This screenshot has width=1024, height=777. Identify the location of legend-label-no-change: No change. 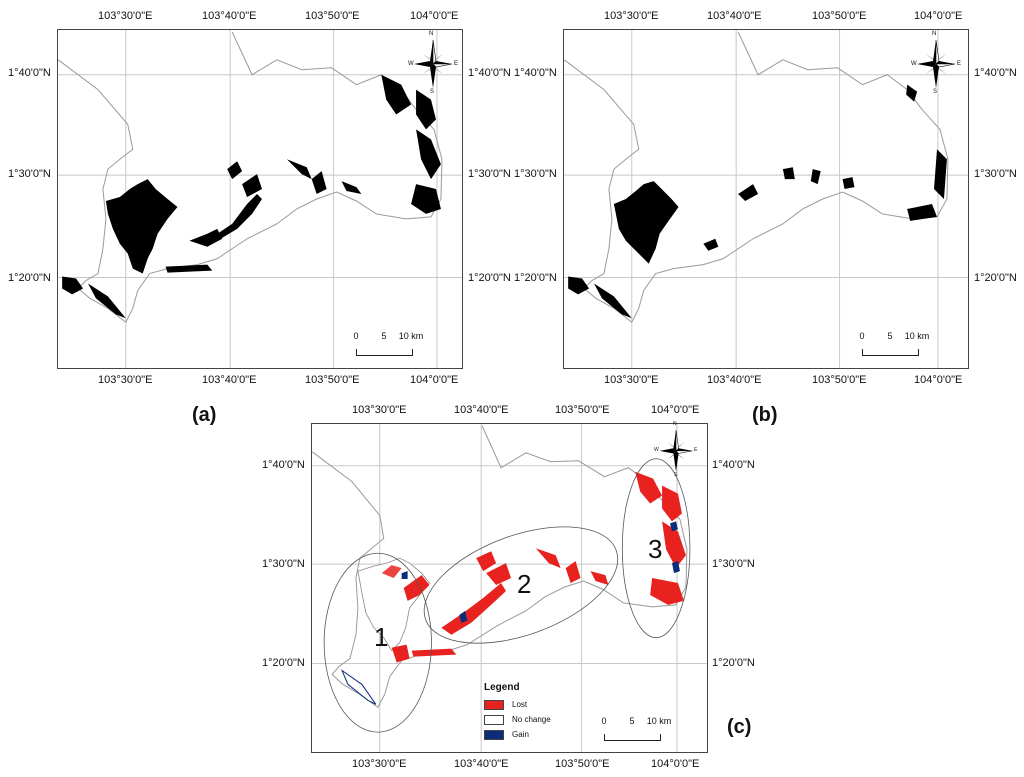
(531, 719).